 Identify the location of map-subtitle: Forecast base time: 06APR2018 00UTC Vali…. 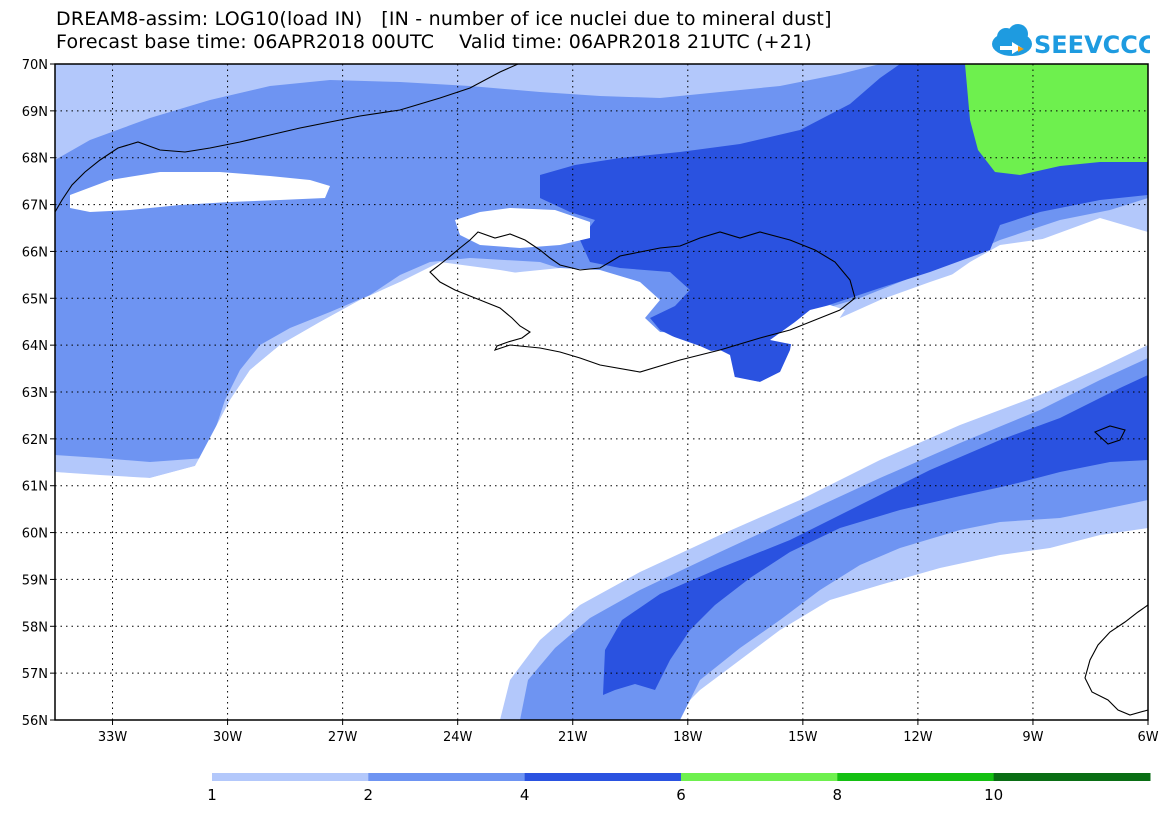
(434, 42).